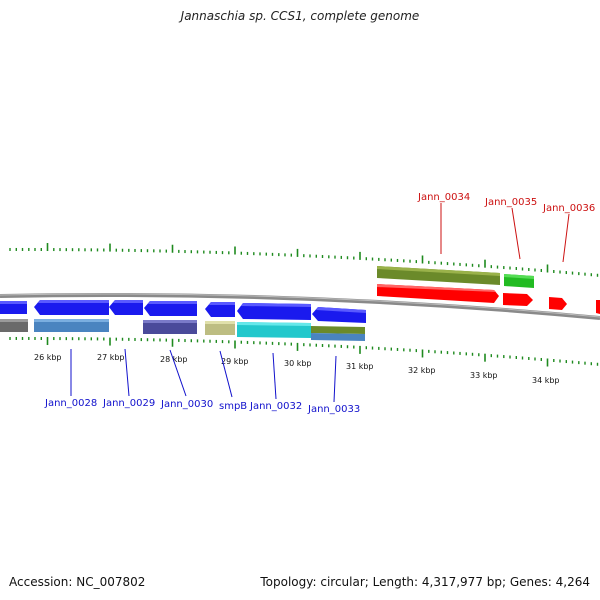  I want to click on gene-prev-feature, so click(14, 325).